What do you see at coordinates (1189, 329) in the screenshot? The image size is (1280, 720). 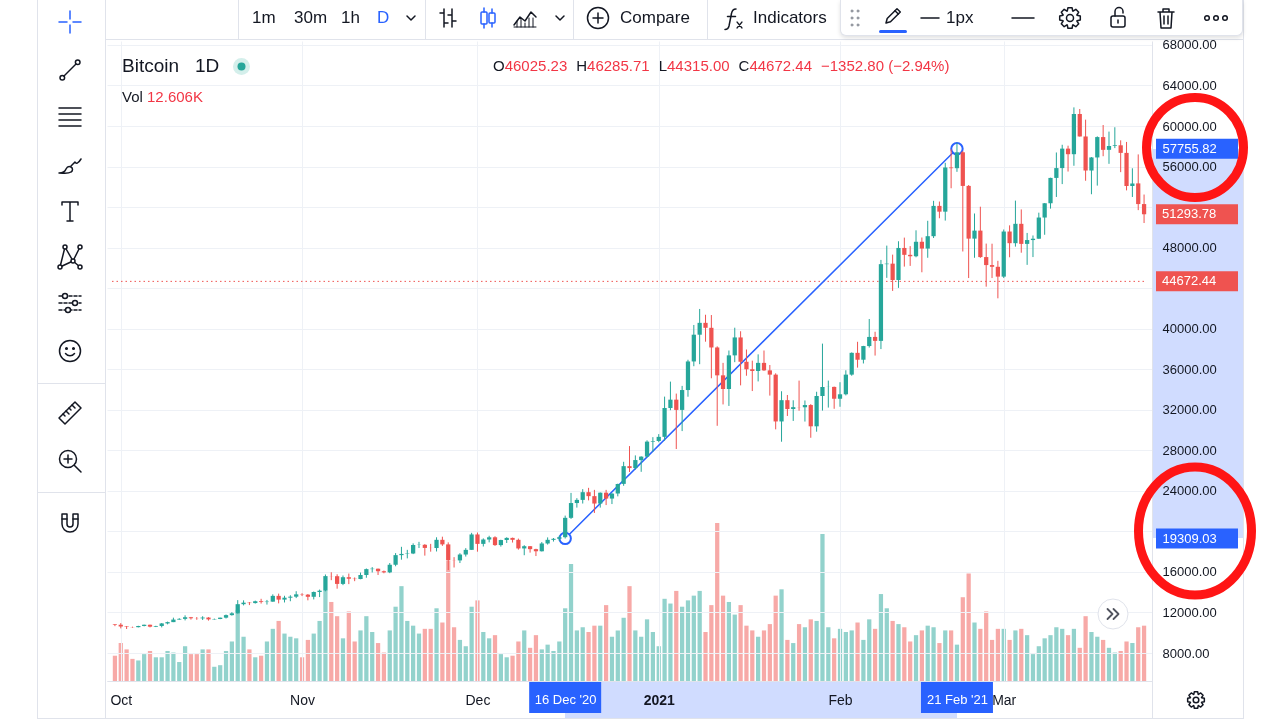 I see `y-tick-label: 40000.00` at bounding box center [1189, 329].